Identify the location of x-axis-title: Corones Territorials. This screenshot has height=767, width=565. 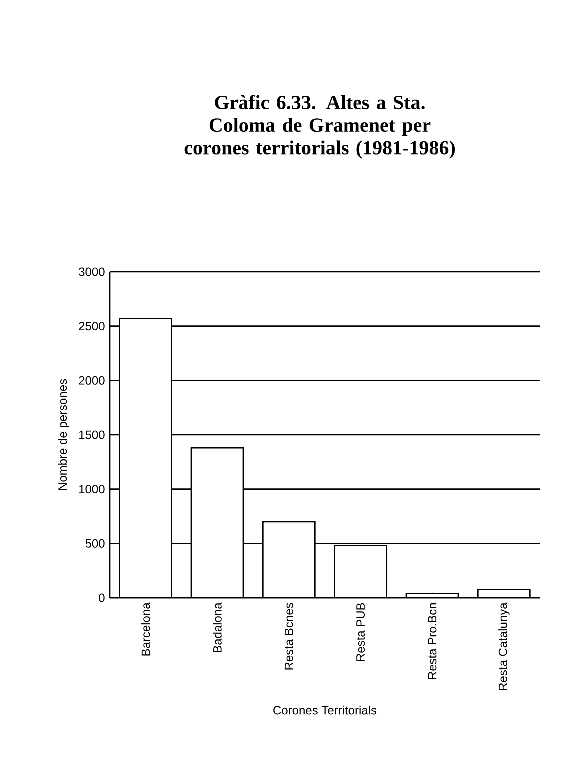
(325, 710).